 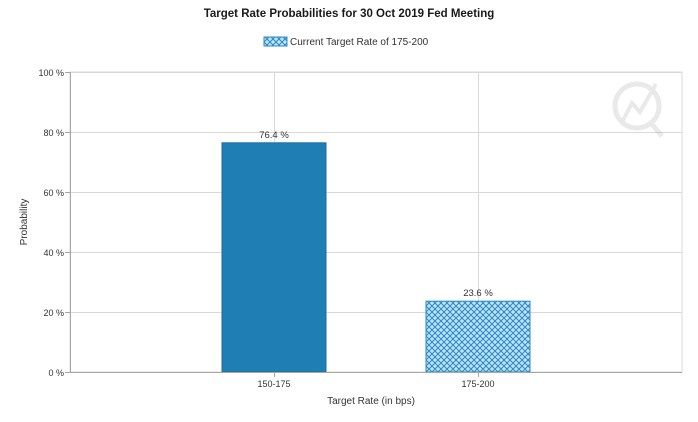 What do you see at coordinates (56, 373) in the screenshot?
I see `y-tick-label: 0 %` at bounding box center [56, 373].